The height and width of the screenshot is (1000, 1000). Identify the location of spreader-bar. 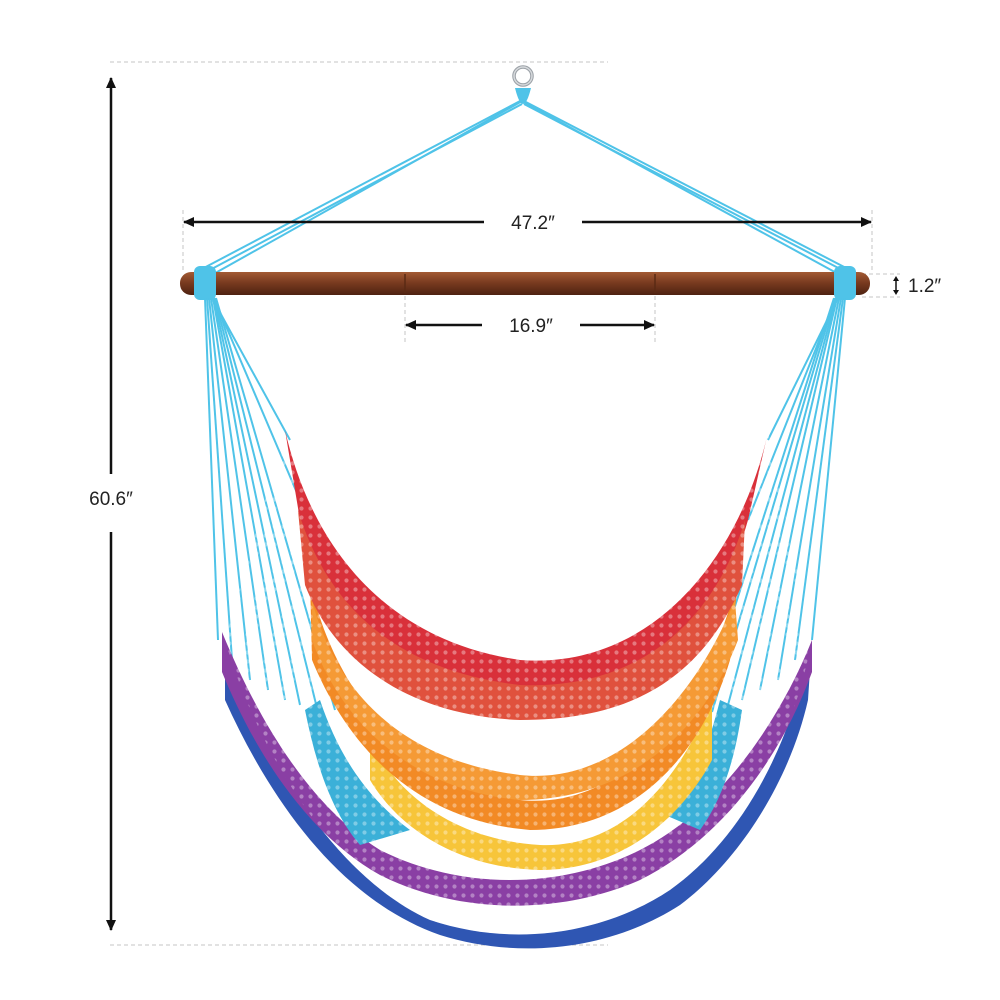
(525, 283).